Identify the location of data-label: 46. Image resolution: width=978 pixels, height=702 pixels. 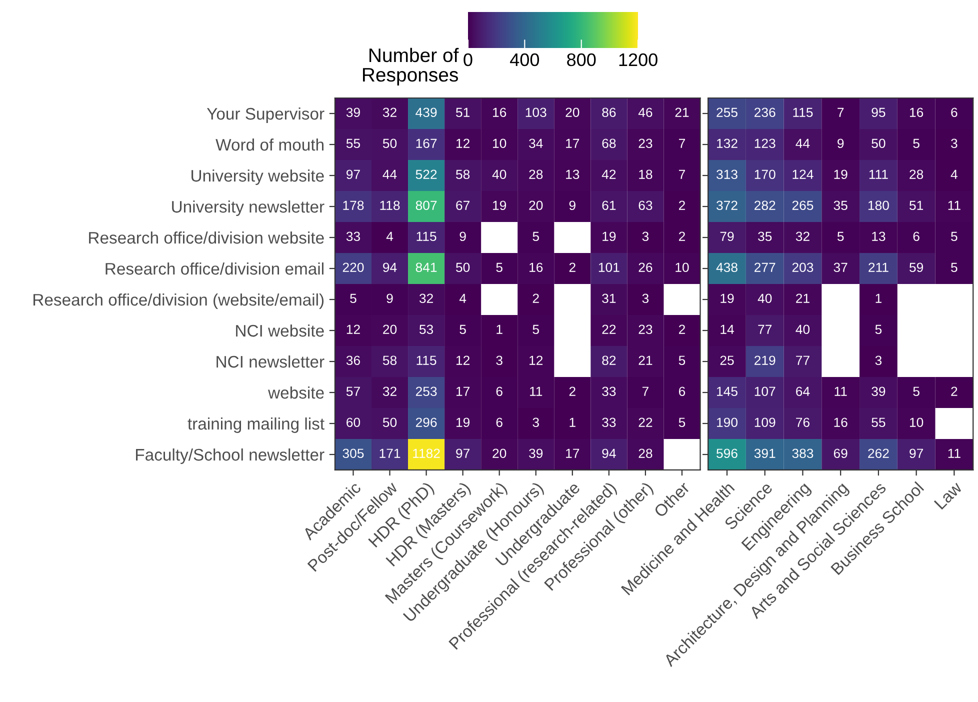
(645, 113).